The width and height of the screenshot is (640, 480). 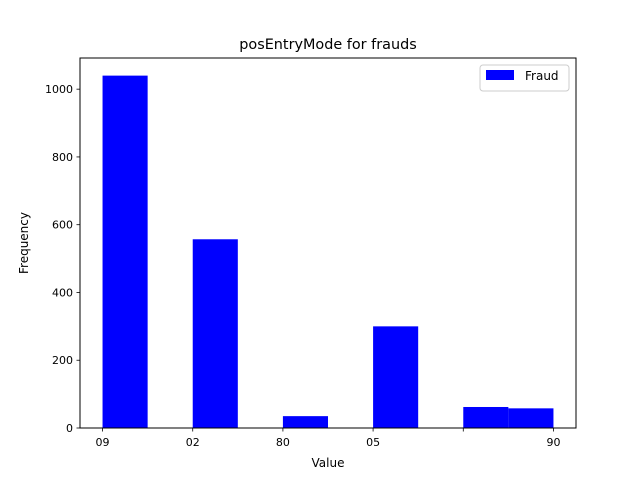 I want to click on legend: Fraud, so click(x=524, y=78).